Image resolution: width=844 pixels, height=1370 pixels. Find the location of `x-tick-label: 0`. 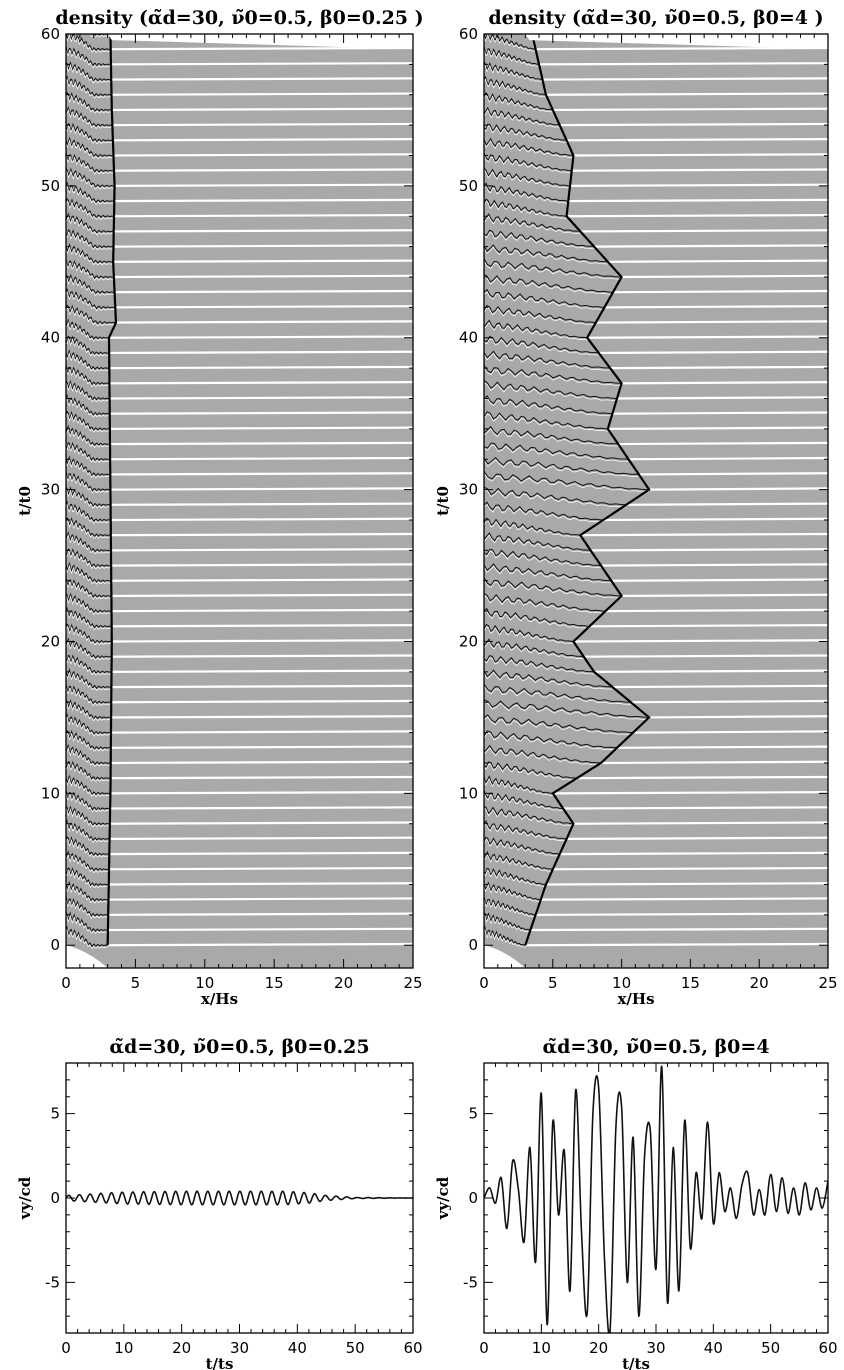

x-tick-label: 0 is located at coordinates (484, 983).